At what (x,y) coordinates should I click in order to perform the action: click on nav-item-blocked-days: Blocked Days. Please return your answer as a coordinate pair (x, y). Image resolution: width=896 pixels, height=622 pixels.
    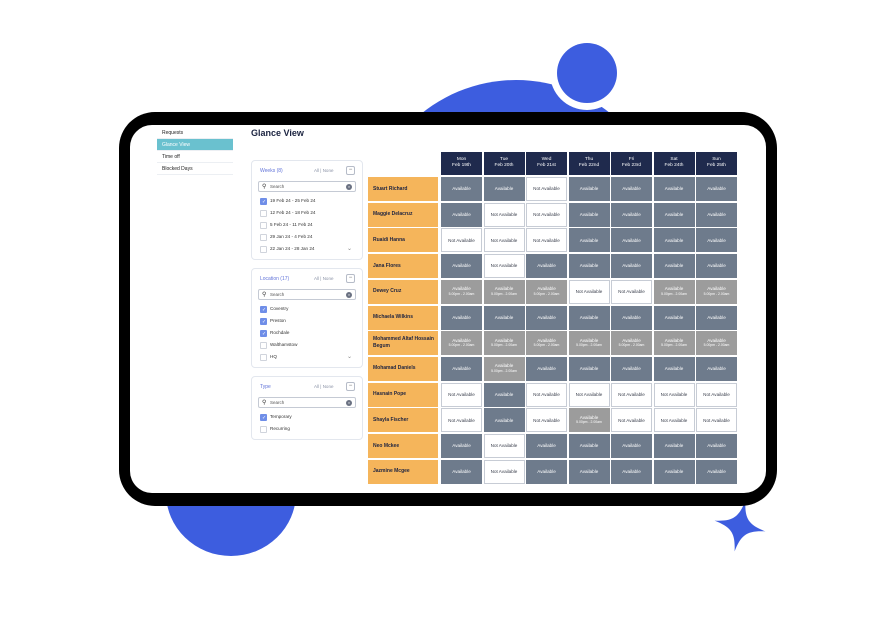
    Looking at the image, I should click on (195, 169).